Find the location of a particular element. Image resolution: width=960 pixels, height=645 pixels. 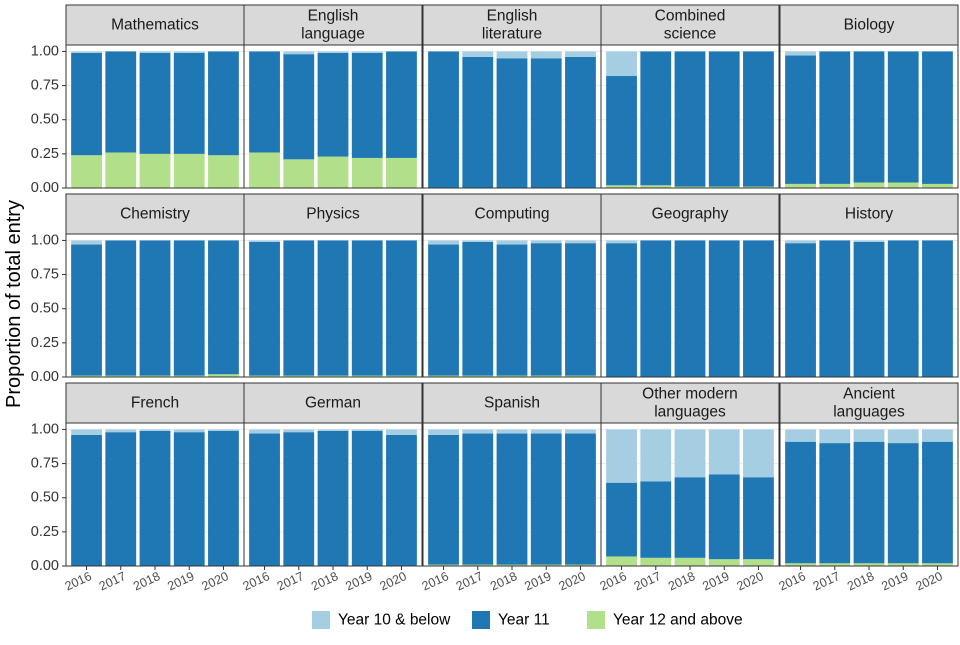

facet-title: Combined is located at coordinates (690, 16).